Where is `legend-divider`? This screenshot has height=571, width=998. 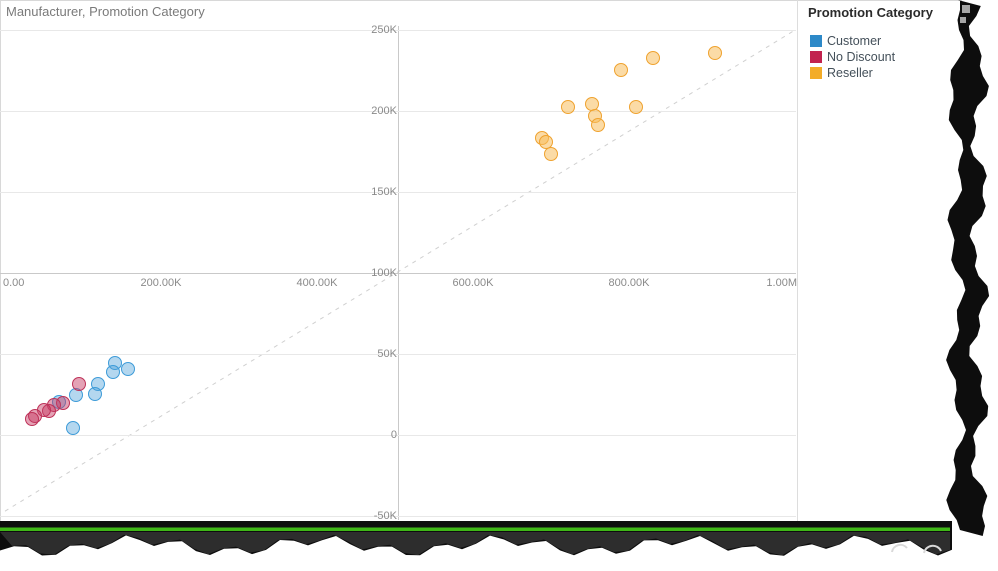 legend-divider is located at coordinates (797, 260).